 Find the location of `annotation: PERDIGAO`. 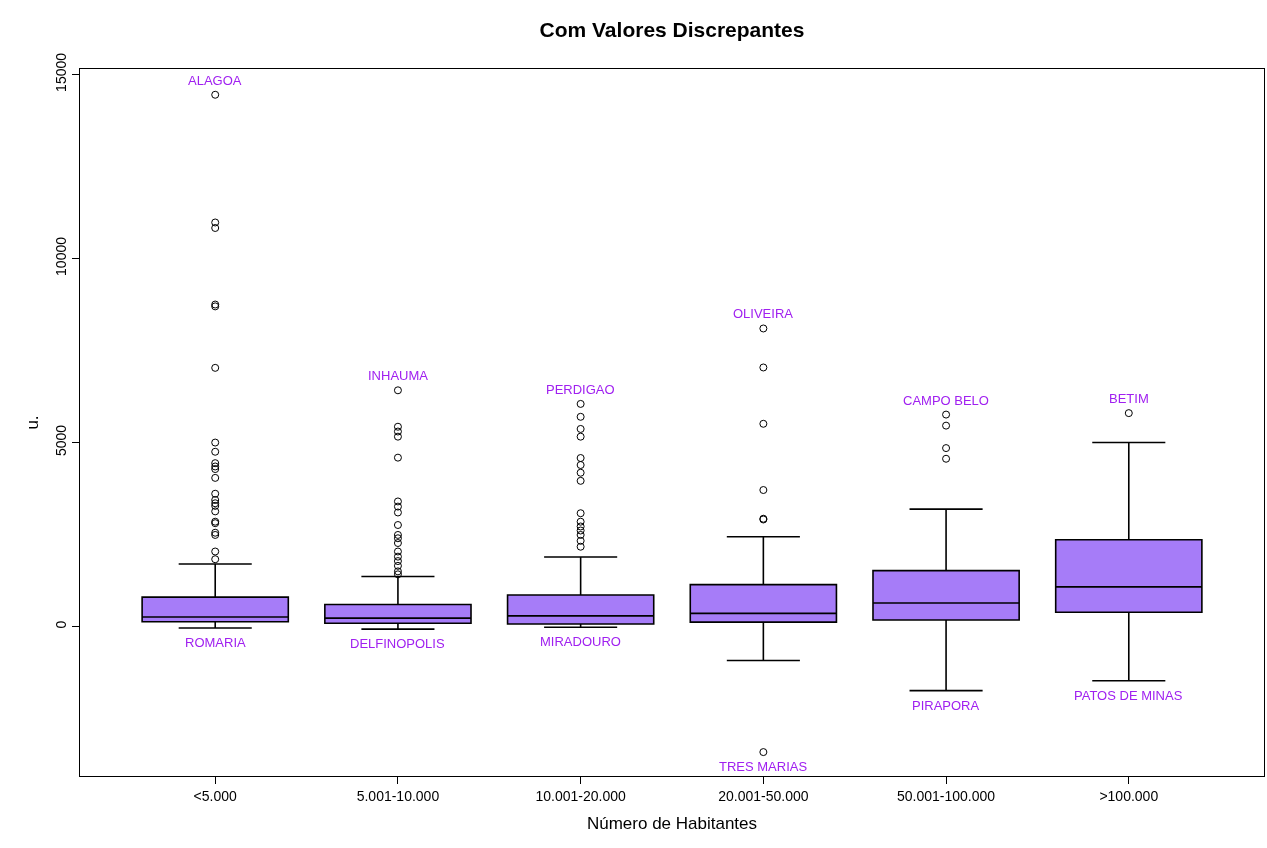

annotation: PERDIGAO is located at coordinates (580, 389).